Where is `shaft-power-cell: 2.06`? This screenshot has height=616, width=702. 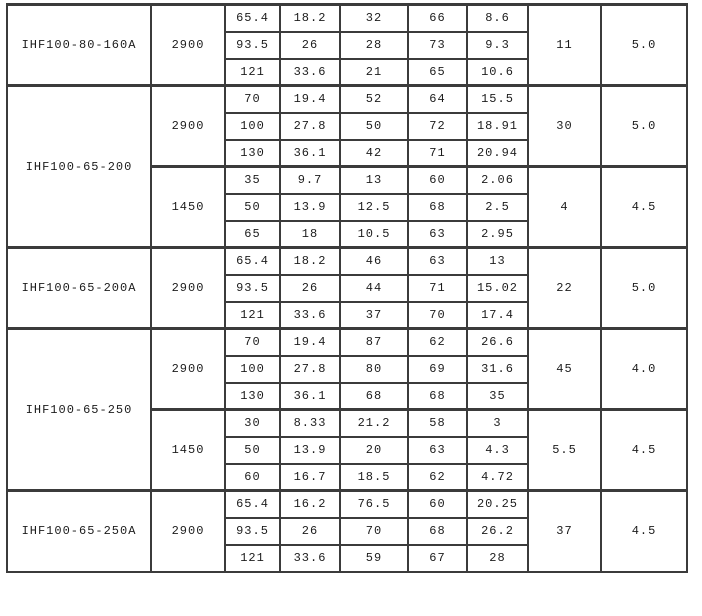
shaft-power-cell: 2.06 is located at coordinates (497, 180).